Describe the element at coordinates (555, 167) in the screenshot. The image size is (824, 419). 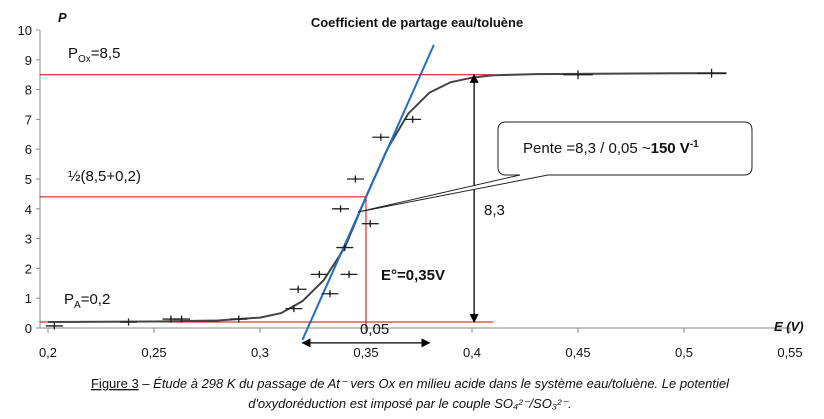
I see `callout` at that location.